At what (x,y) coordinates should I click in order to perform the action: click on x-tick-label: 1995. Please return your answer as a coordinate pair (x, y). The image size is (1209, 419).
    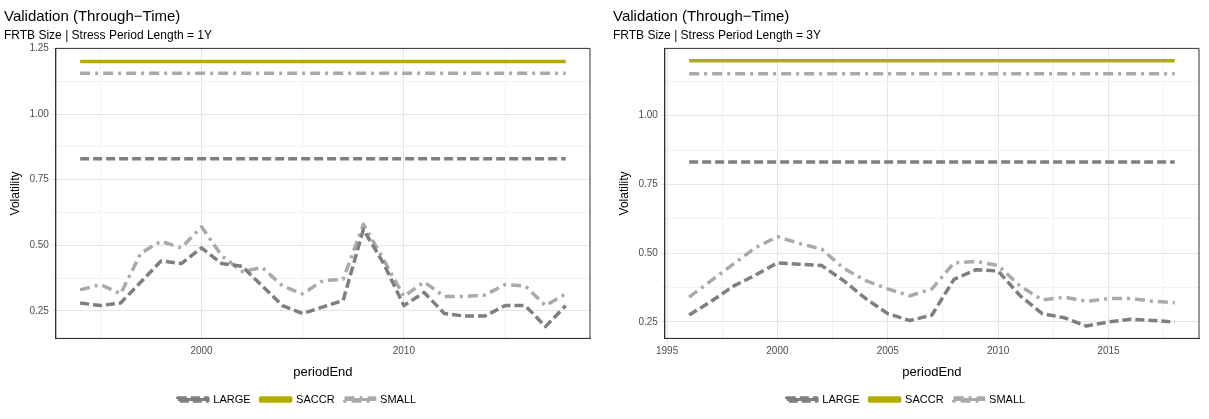
    Looking at the image, I should click on (667, 351).